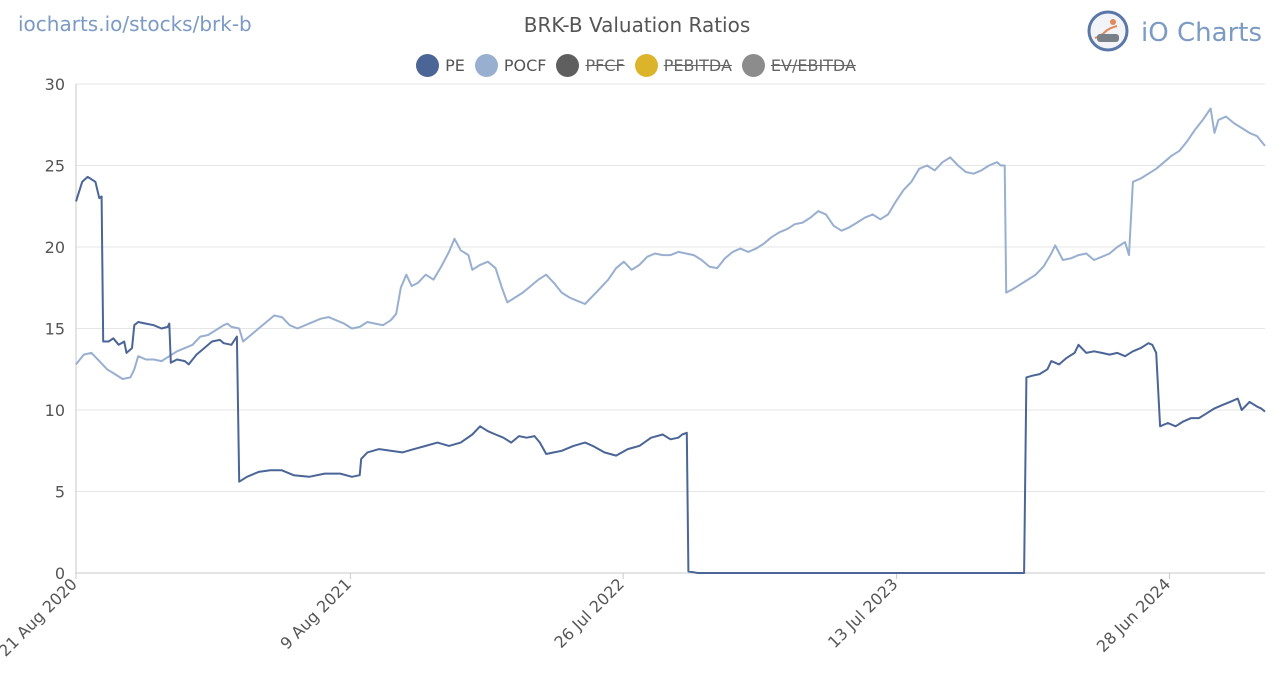 This screenshot has height=680, width=1280. Describe the element at coordinates (135, 24) in the screenshot. I see `site-link: iocharts.io/stocks/brk-b` at that location.